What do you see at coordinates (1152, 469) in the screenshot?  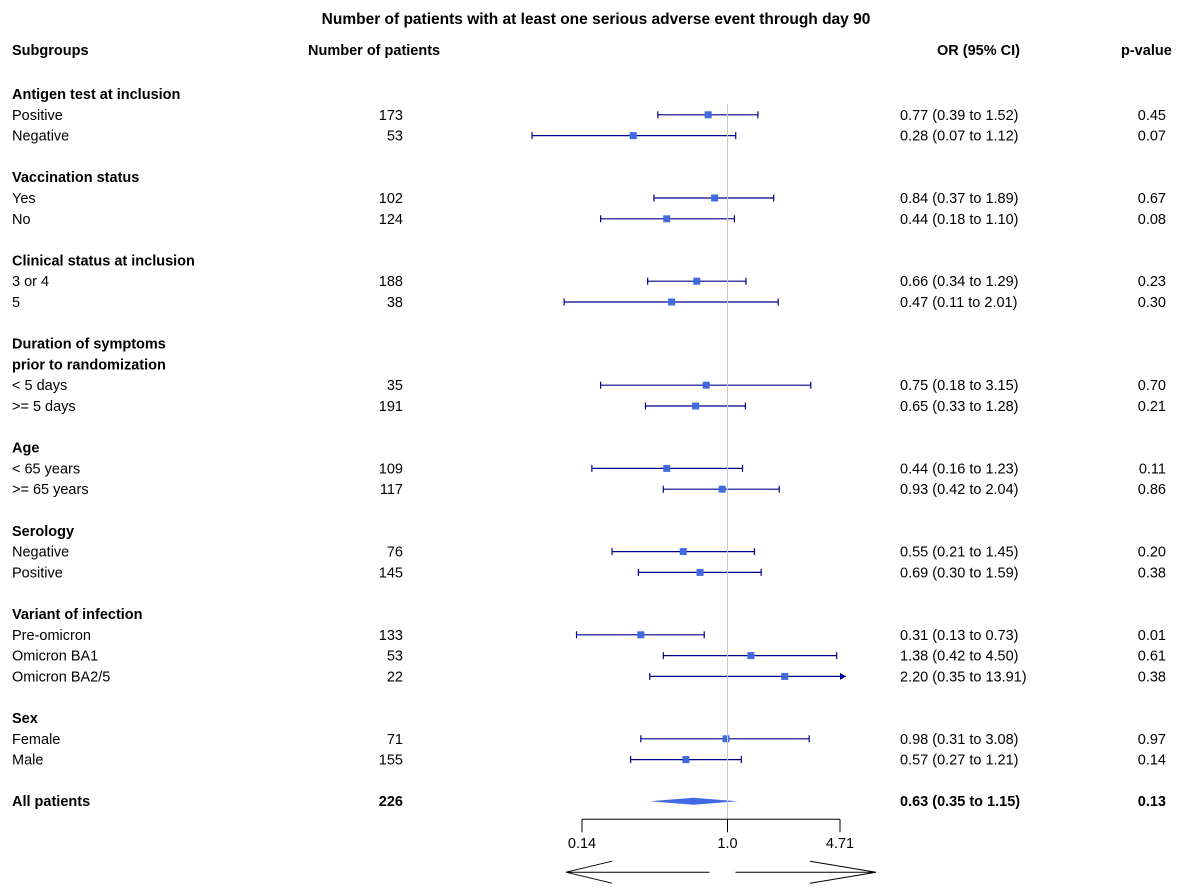 I see `p-value: 0.11` at bounding box center [1152, 469].